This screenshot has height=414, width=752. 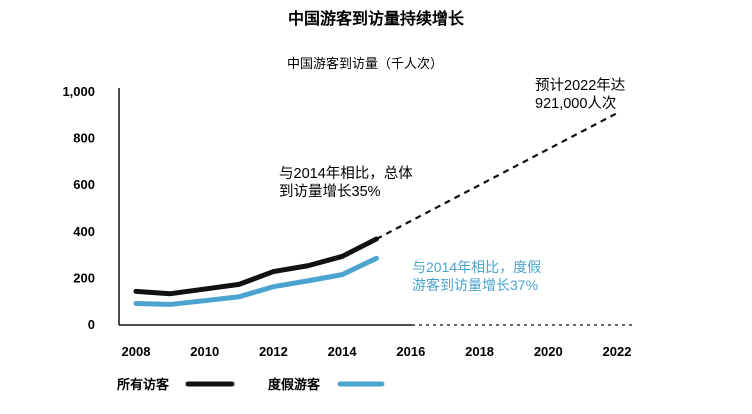 What do you see at coordinates (346, 173) in the screenshot?
I see `total-growth-annotation-line1: 与2014年相比，总体` at bounding box center [346, 173].